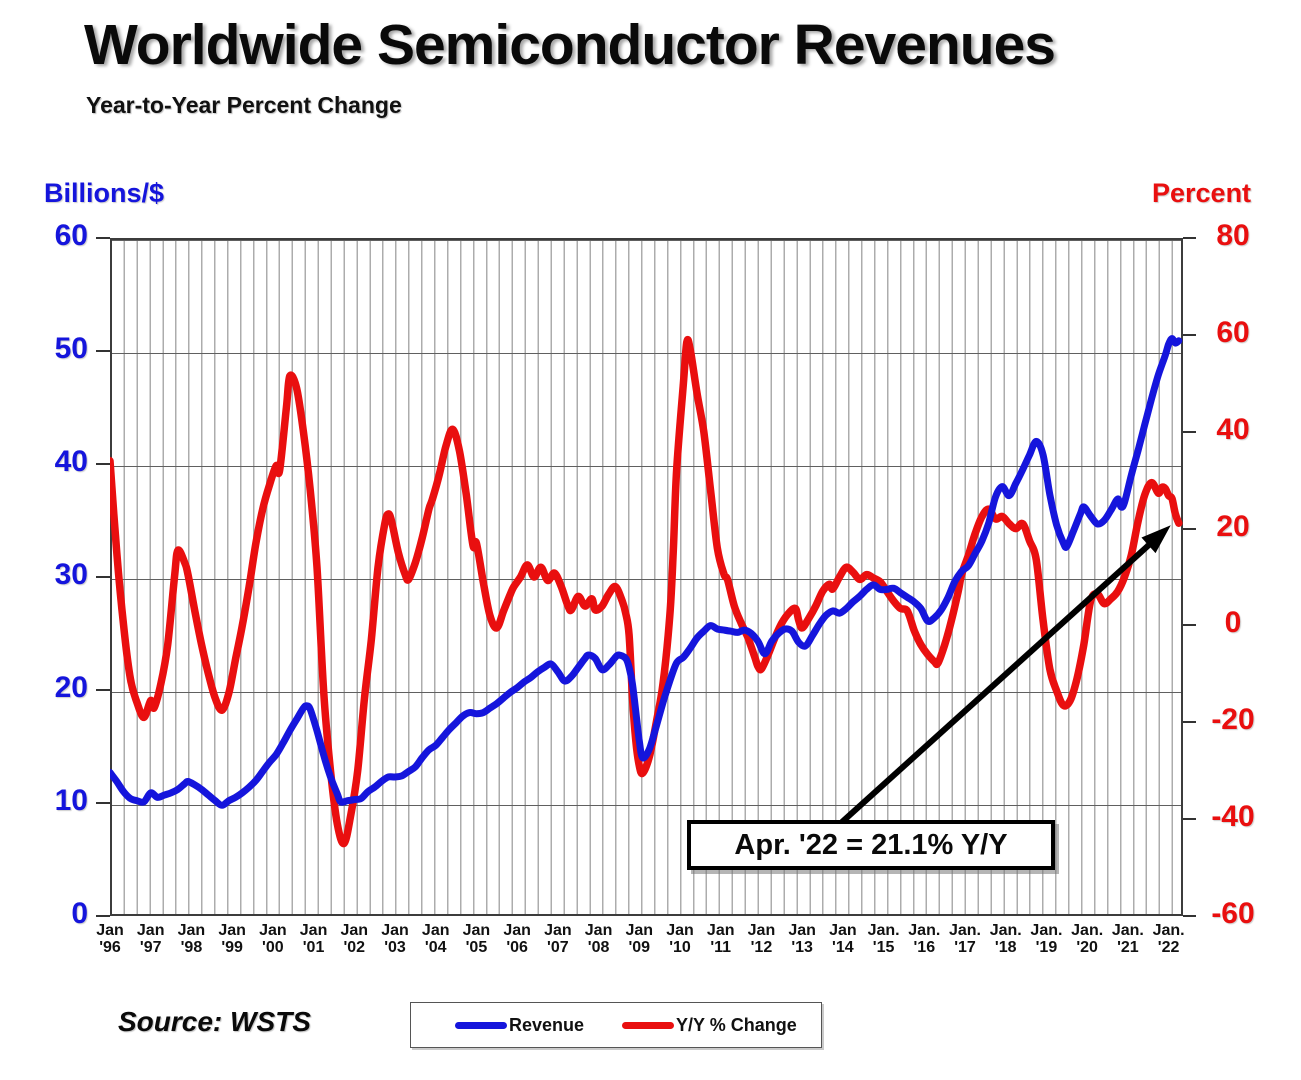 This screenshot has height=1080, width=1301. Describe the element at coordinates (1005, 939) in the screenshot. I see `x-label-18: Jan. '18` at that location.